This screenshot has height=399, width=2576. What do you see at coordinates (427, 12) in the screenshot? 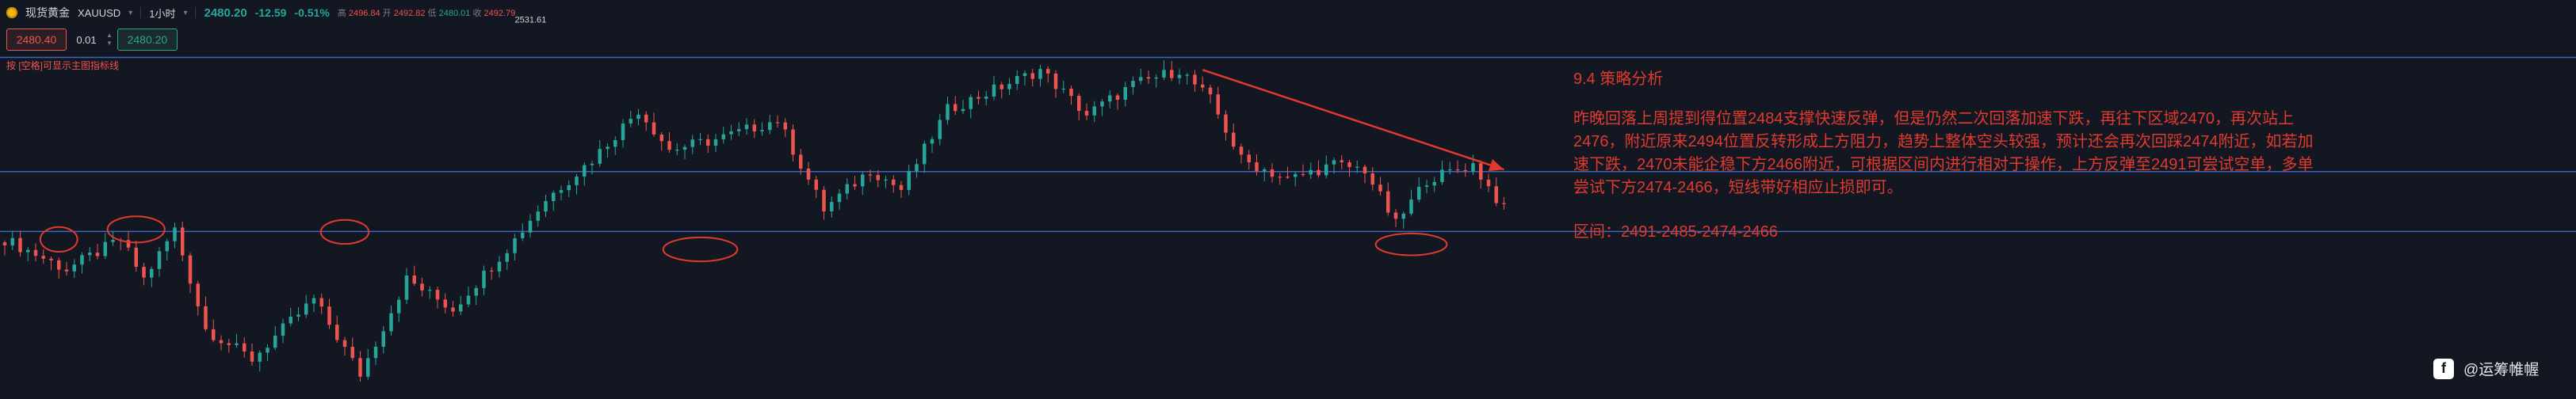
I see `ohlc-readout: 高 2496.84 开 2492.82 低 2480.01 收 2492.79` at bounding box center [427, 12].